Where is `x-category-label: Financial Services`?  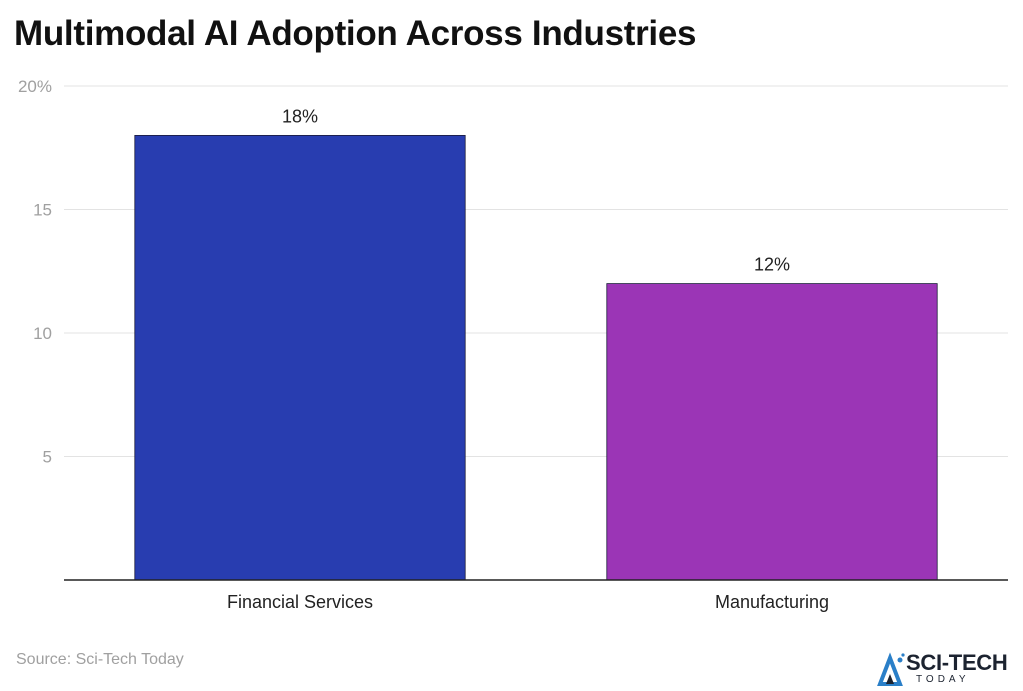 x-category-label: Financial Services is located at coordinates (300, 602).